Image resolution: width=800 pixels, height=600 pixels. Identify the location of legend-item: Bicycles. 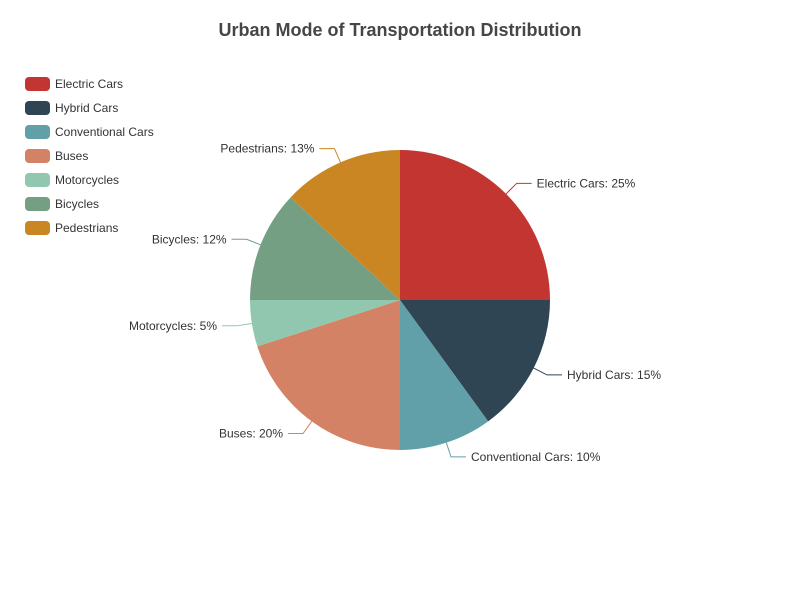
(89, 204).